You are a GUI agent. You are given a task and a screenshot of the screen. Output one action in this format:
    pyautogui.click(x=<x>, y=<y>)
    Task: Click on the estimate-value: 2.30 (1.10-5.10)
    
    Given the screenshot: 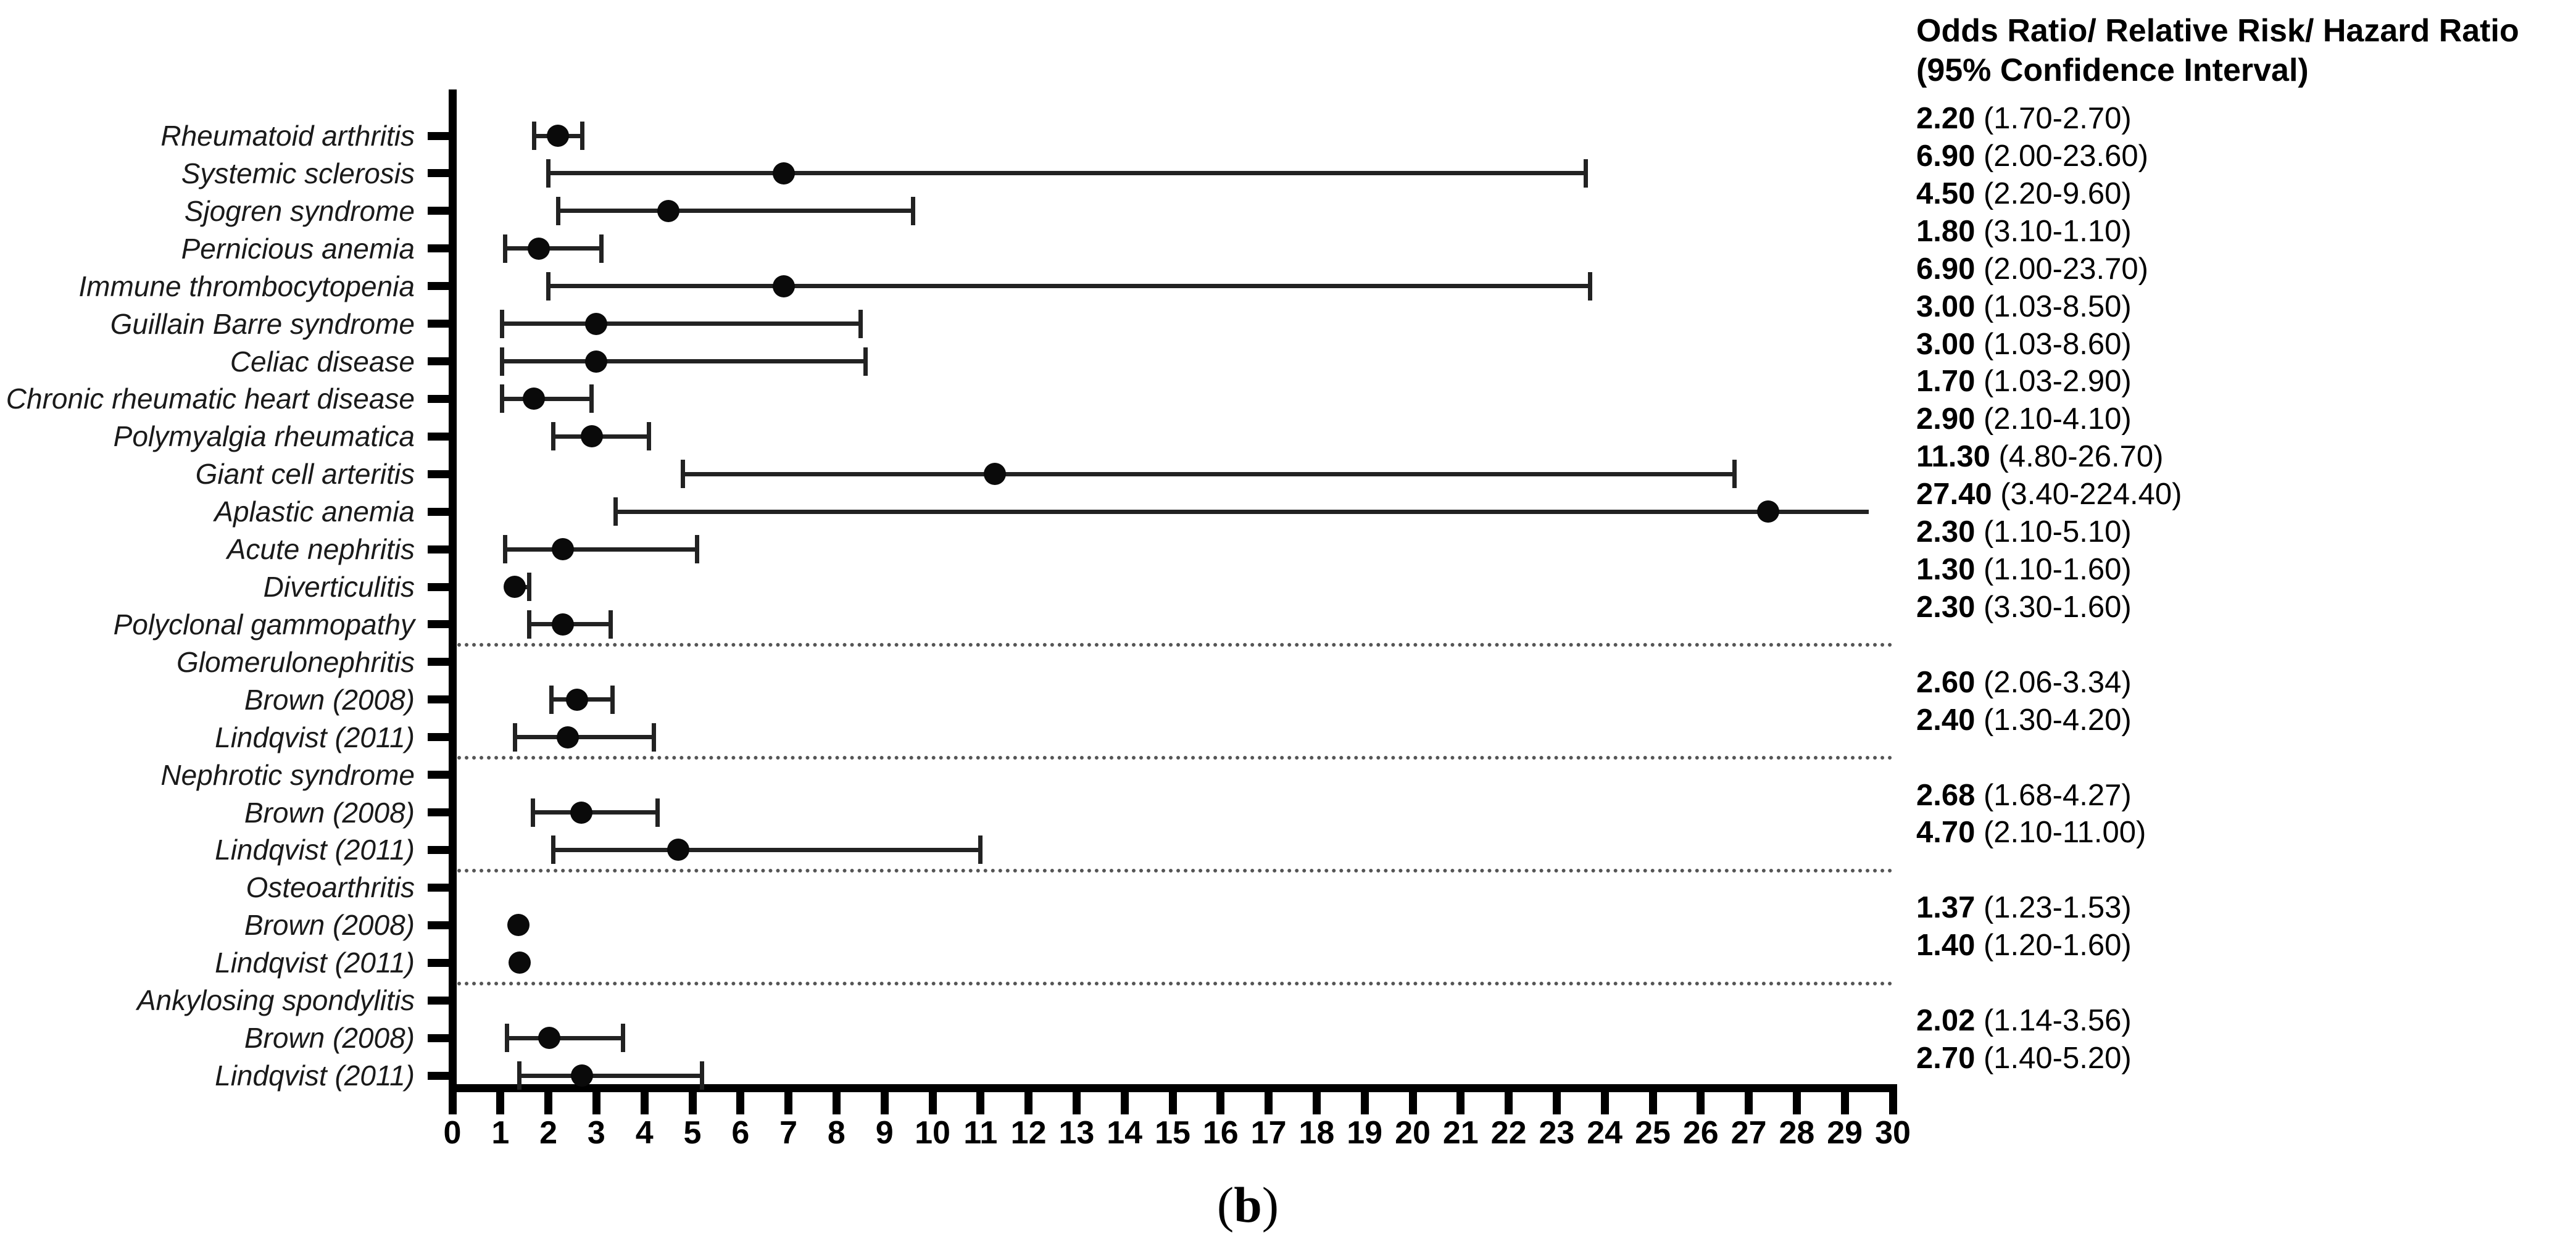 What is the action you would take?
    pyautogui.click(x=2243, y=532)
    